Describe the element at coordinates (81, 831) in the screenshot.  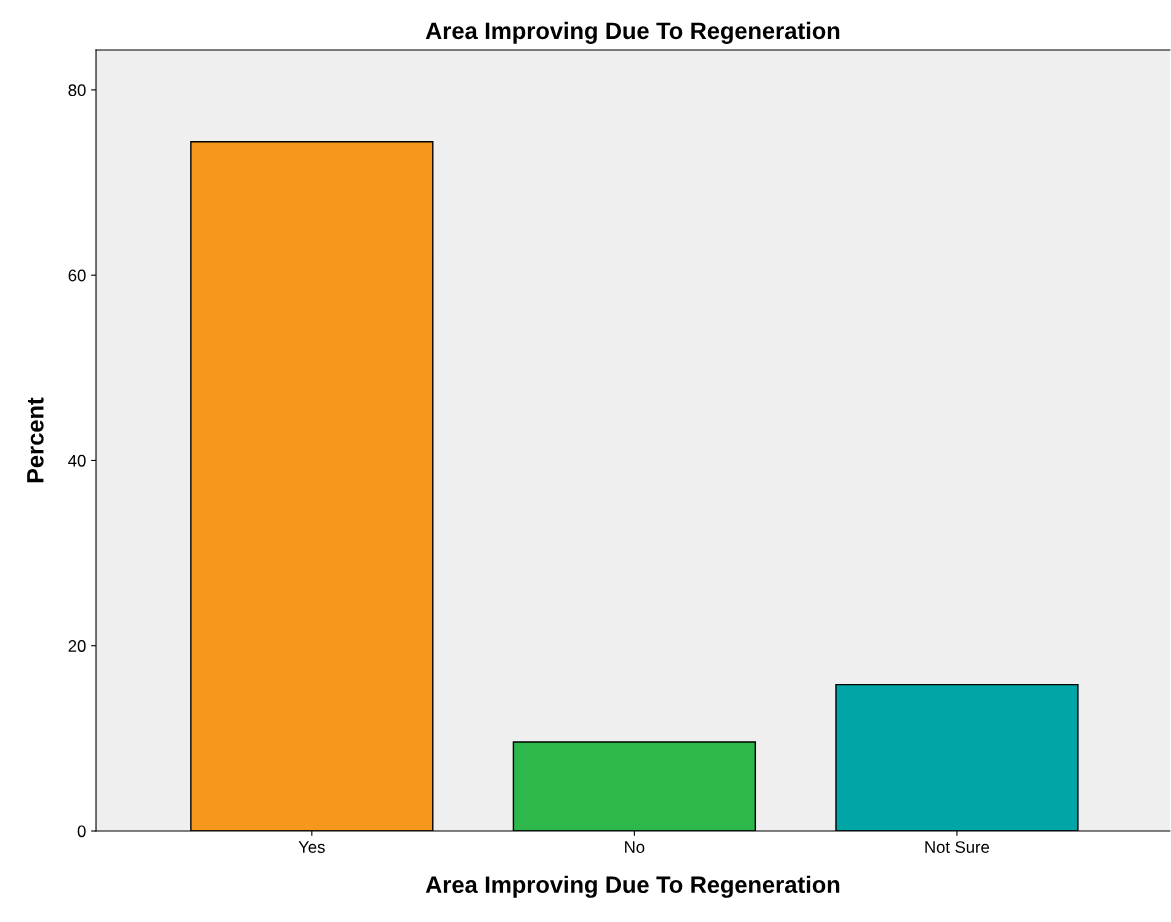
I see `y-tick-label: 0` at that location.